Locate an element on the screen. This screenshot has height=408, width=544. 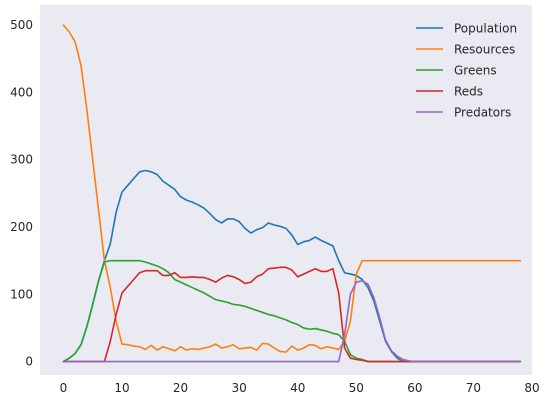
x-tick-label: 40 is located at coordinates (297, 388).